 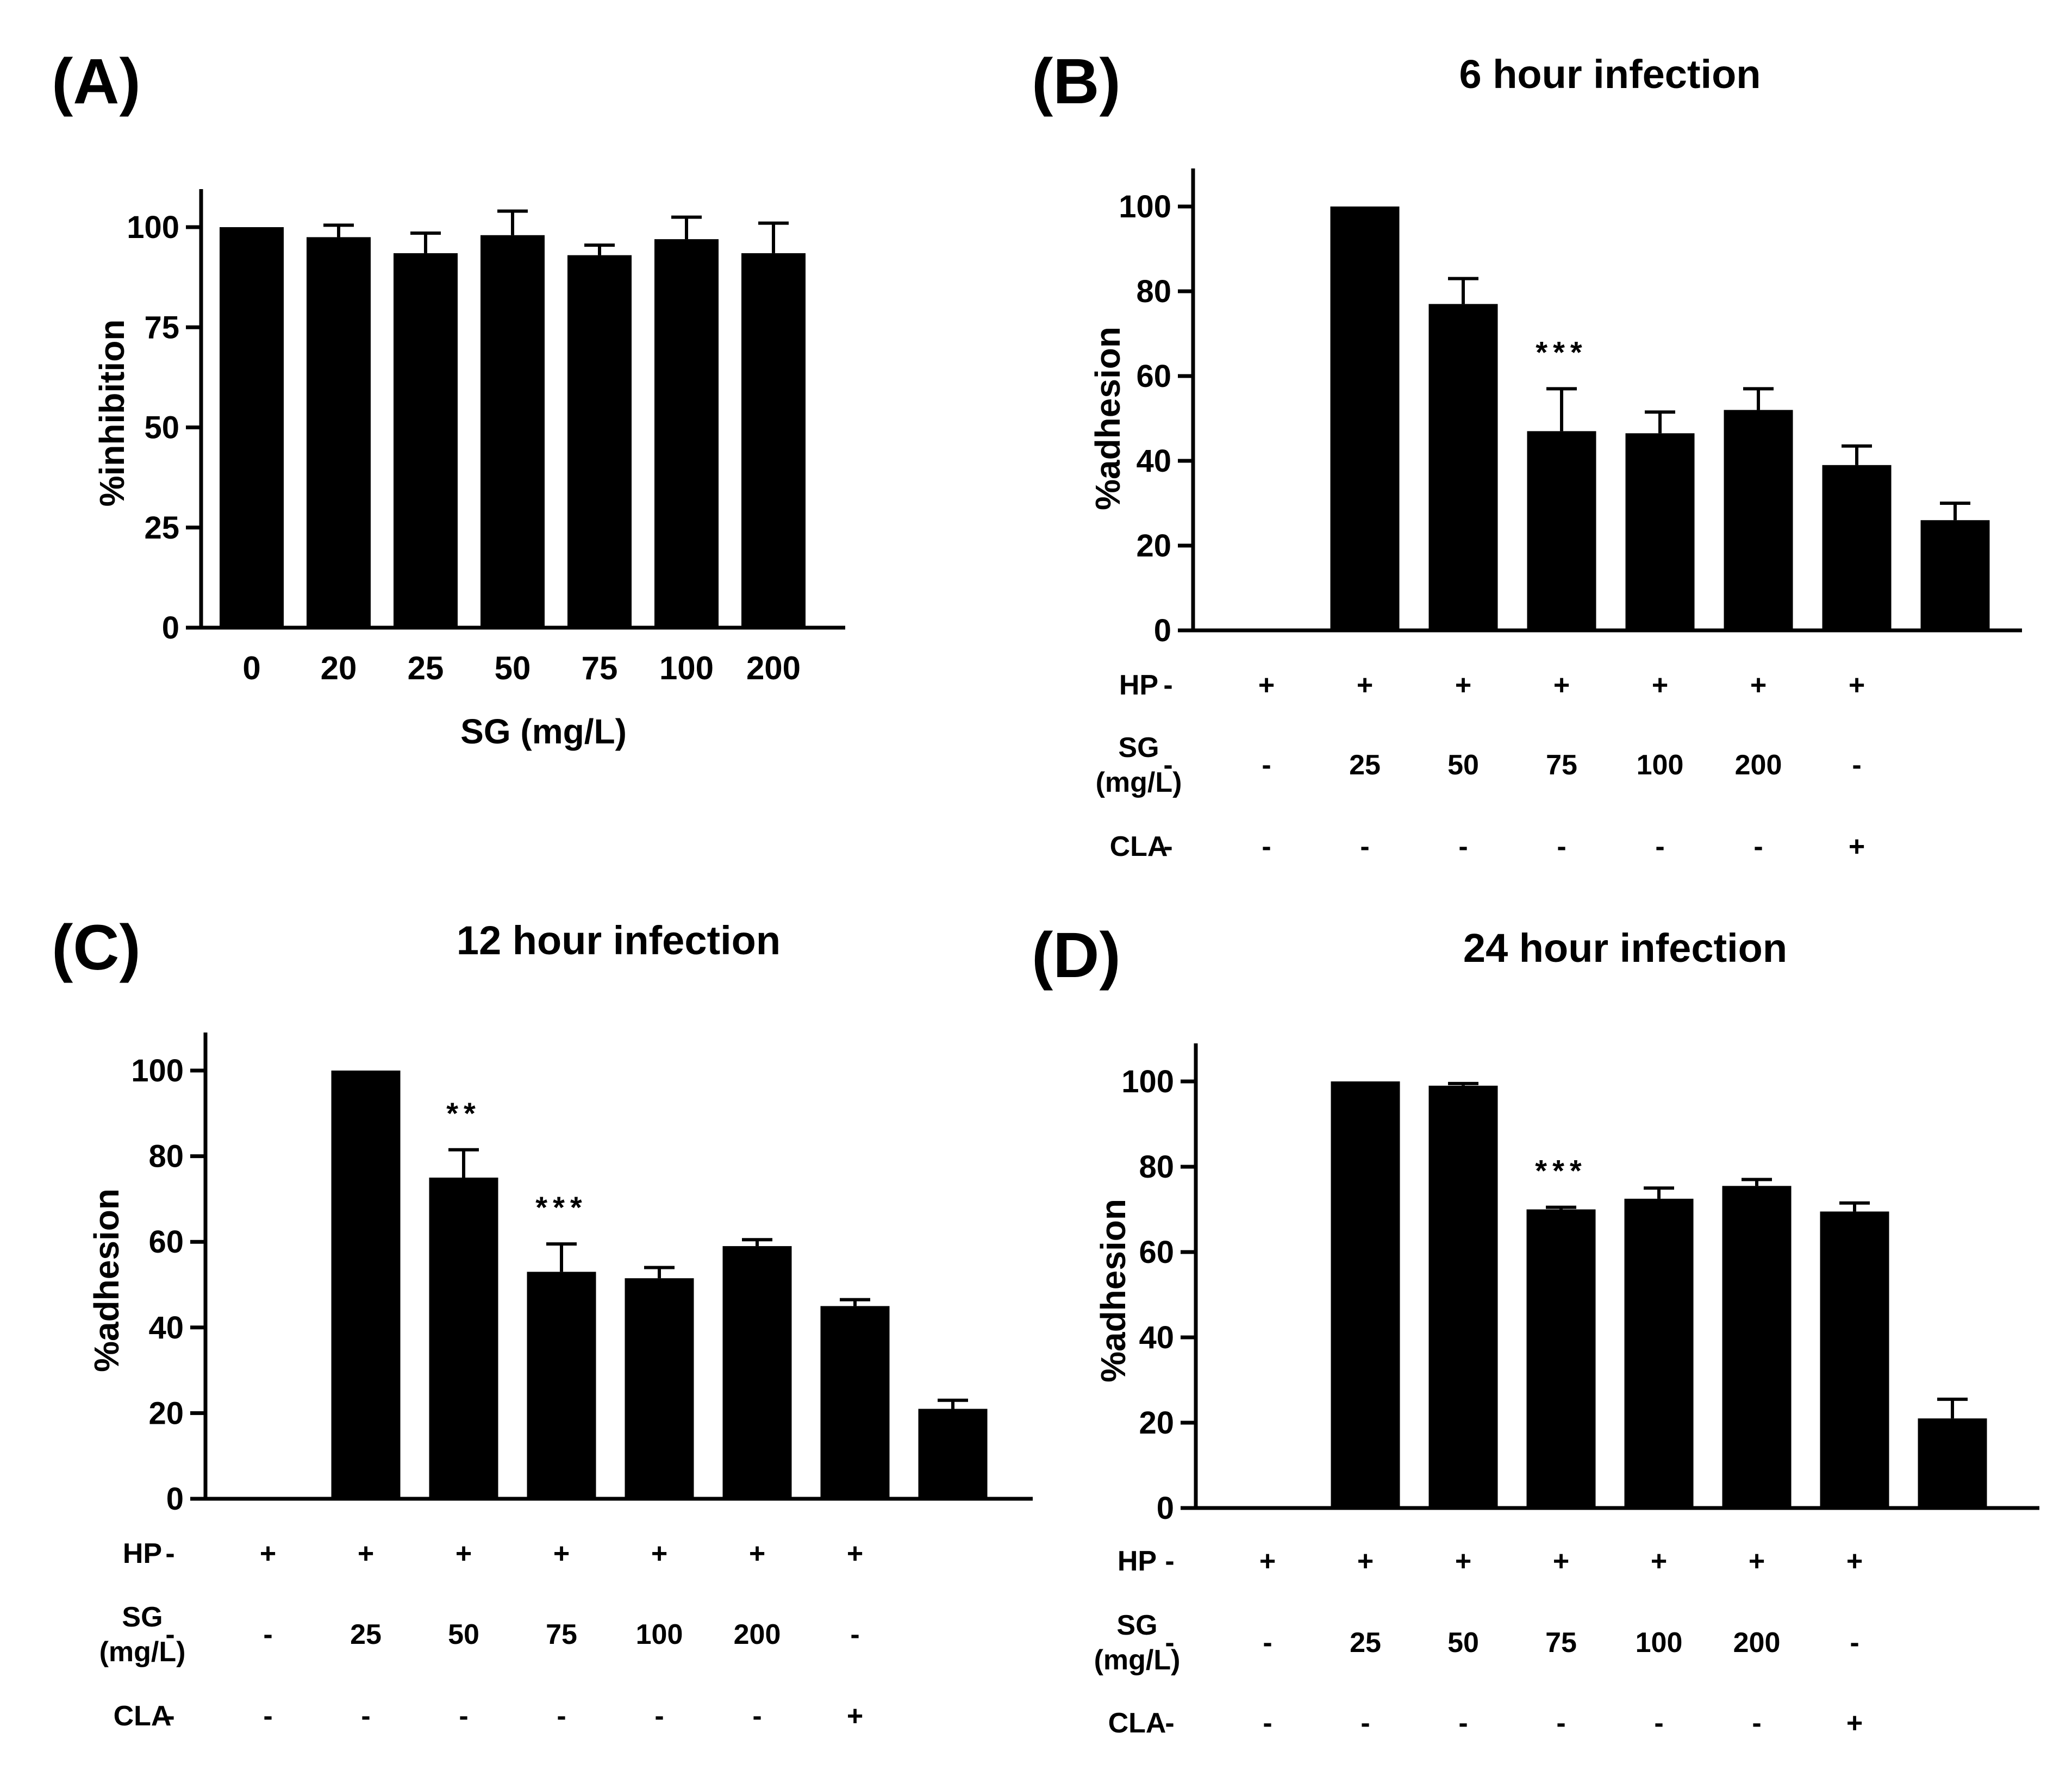 I want to click on y-axis-label: %inhibition, so click(x=112, y=413).